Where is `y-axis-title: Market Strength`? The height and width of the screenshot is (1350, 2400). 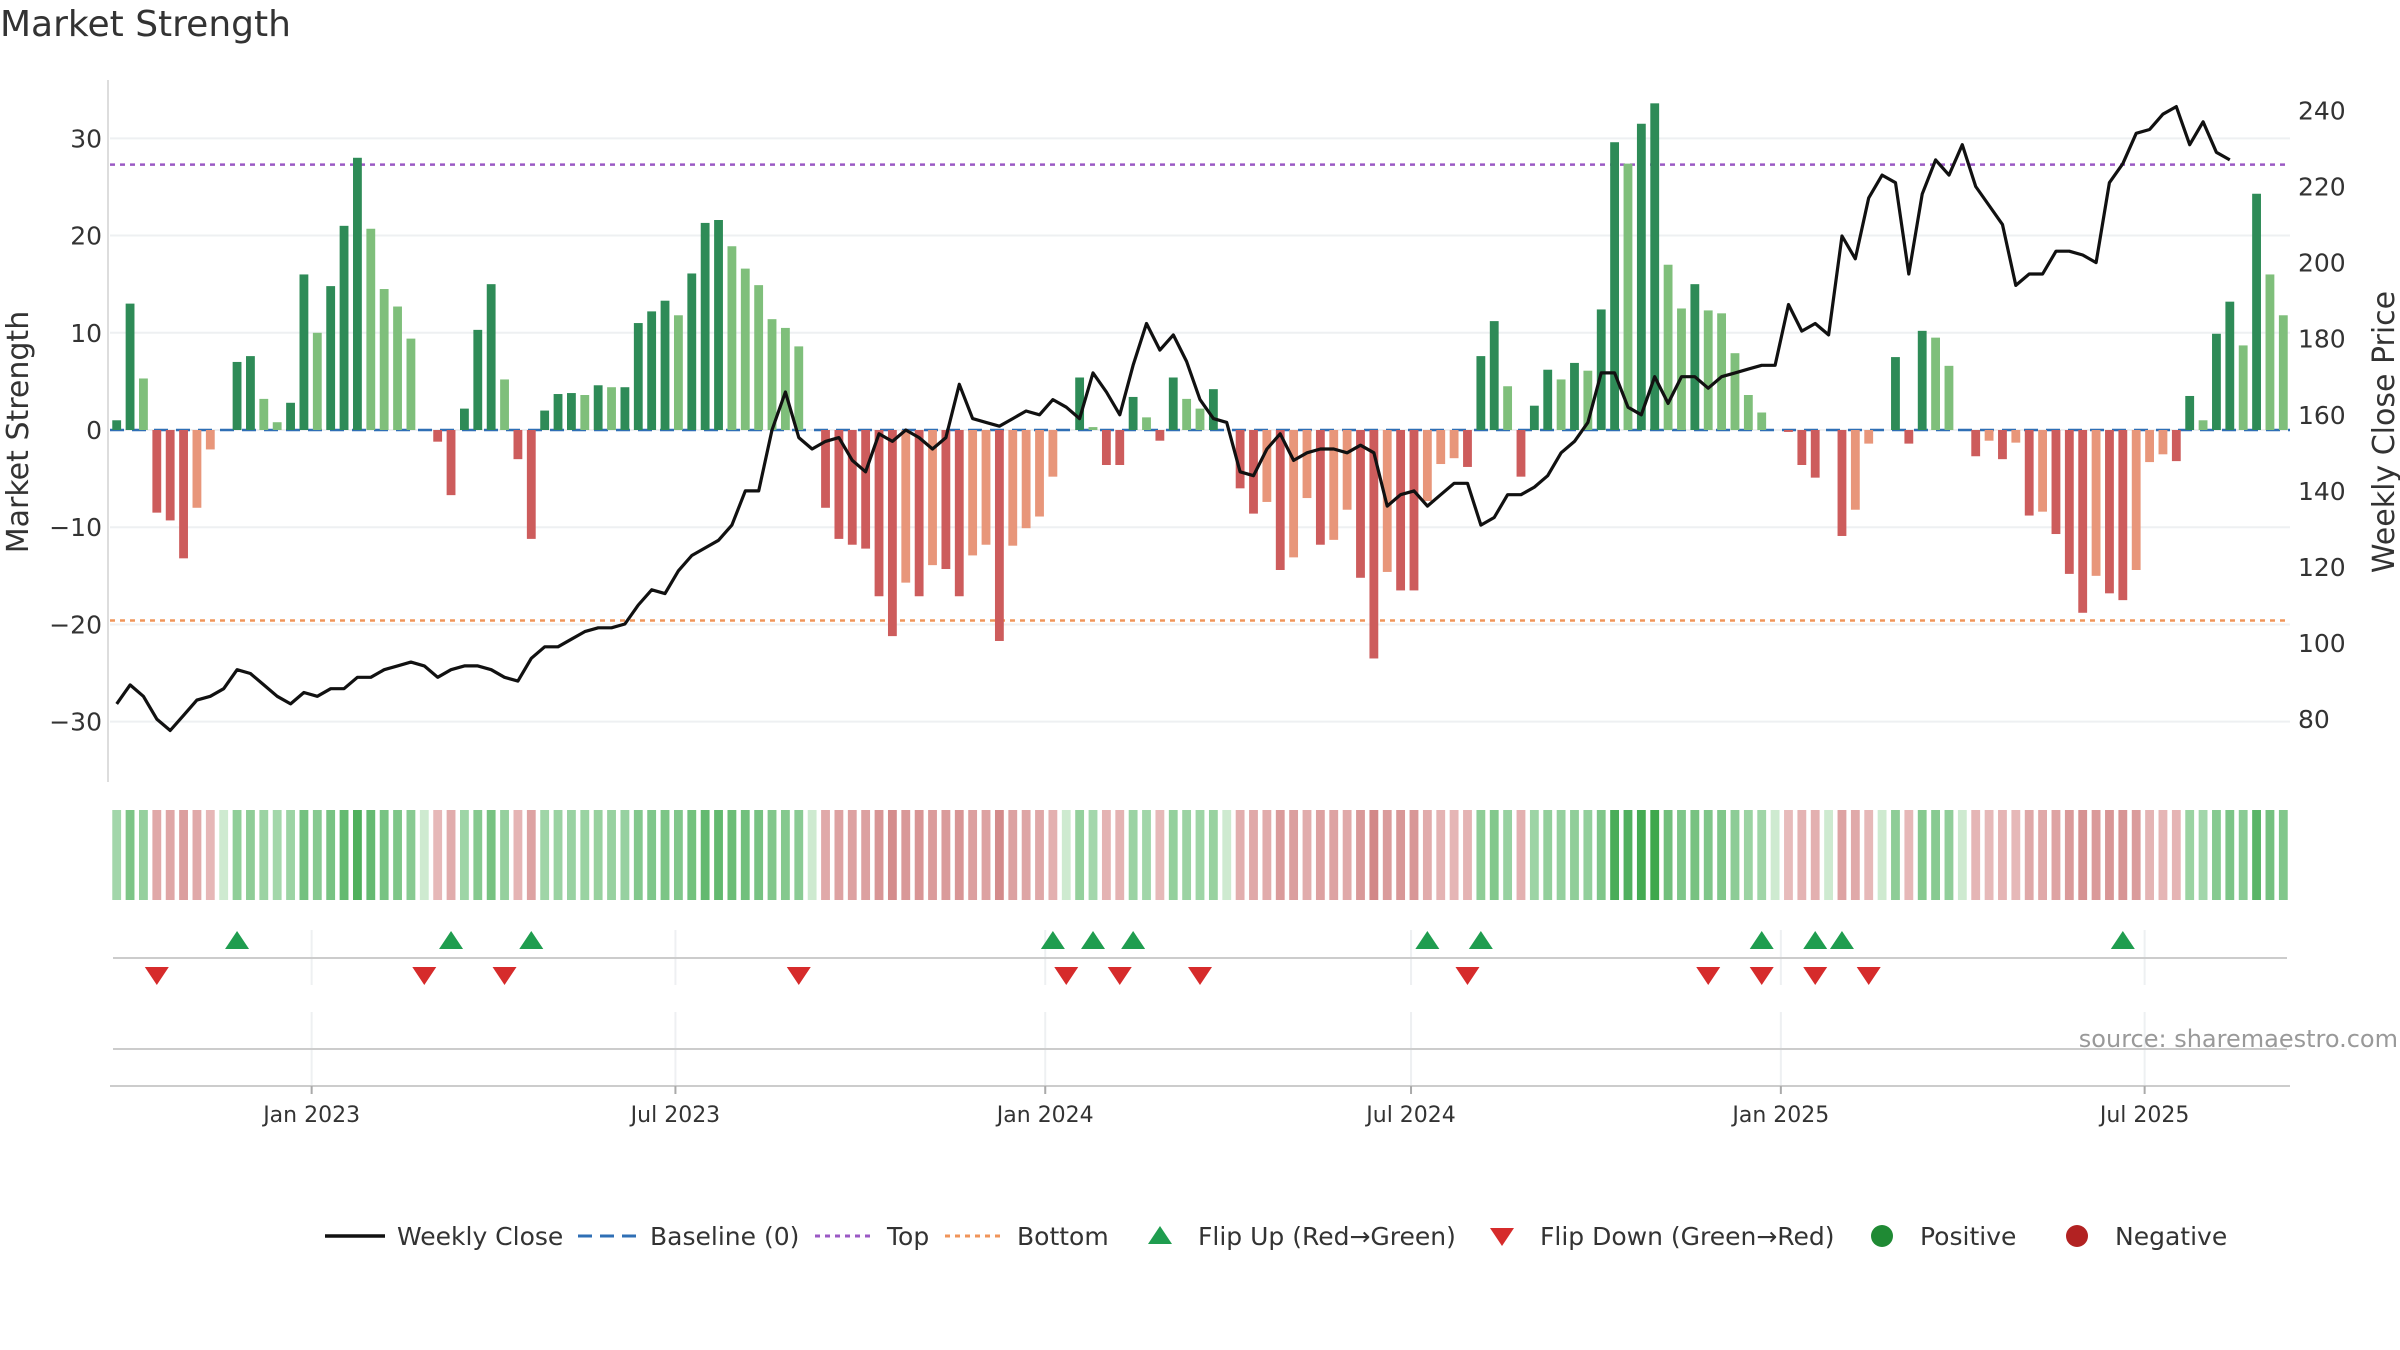 y-axis-title: Market Strength is located at coordinates (18, 432).